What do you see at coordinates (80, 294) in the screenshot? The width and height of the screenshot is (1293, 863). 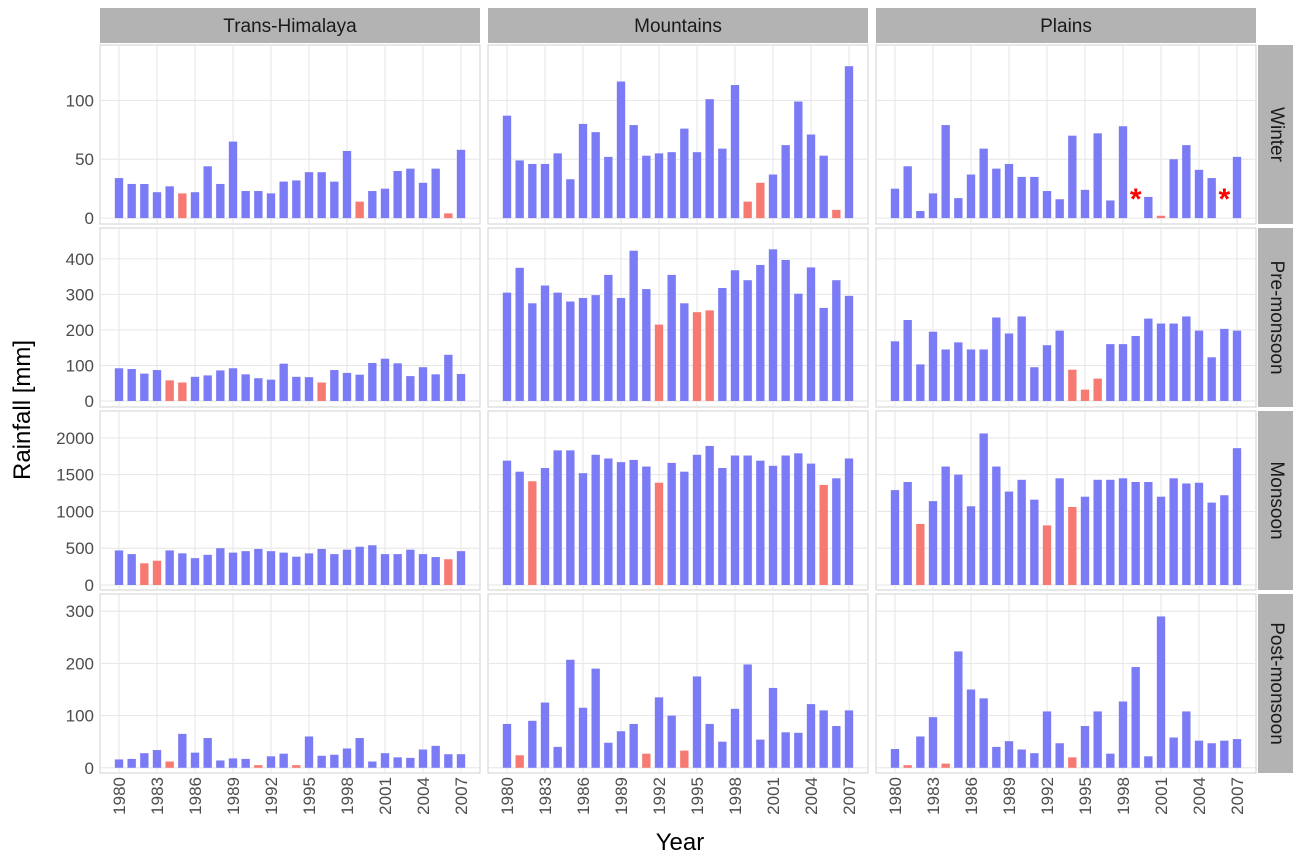 I see `y-tick-label: 300` at bounding box center [80, 294].